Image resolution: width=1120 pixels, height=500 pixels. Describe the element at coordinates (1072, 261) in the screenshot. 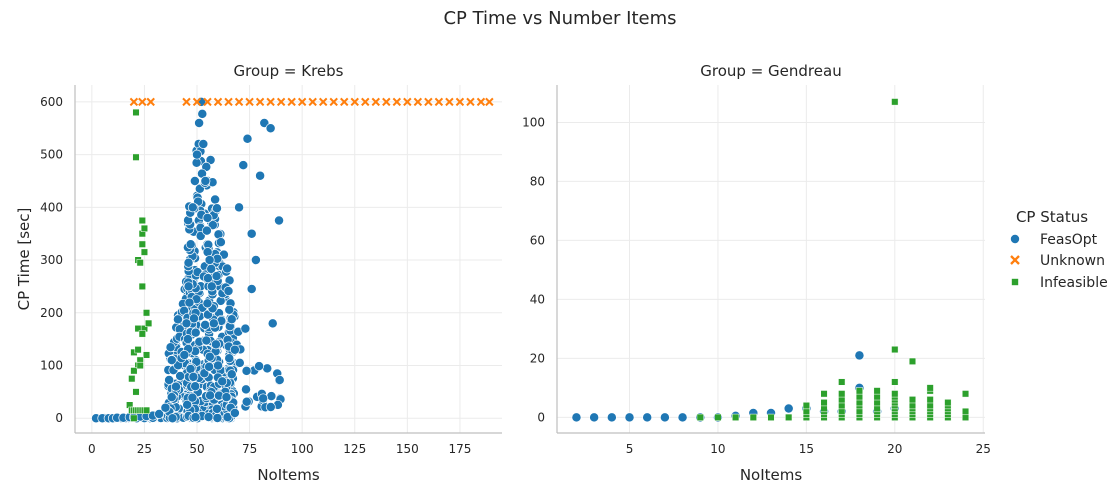

I see `legend-label-unknown: Unknown` at that location.